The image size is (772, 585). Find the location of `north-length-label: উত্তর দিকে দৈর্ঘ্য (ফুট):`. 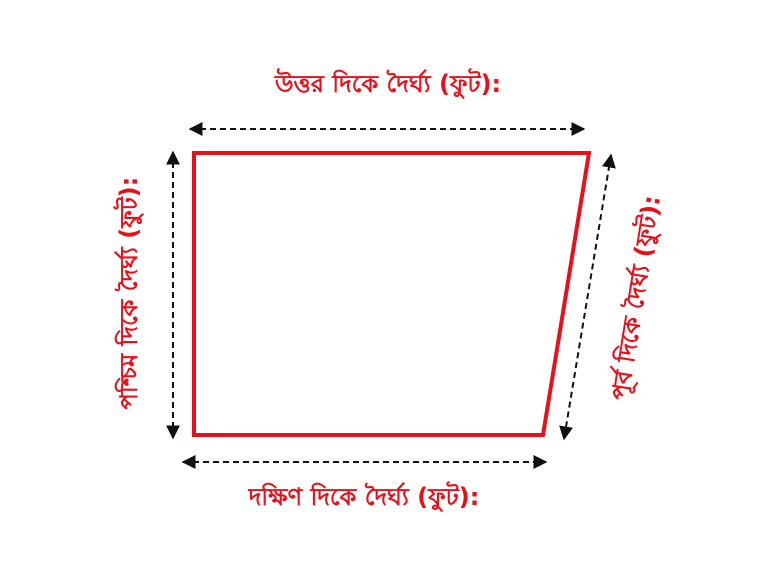

north-length-label: উত্তর দিকে দৈর্ঘ্য (ফুট): is located at coordinates (387, 83).